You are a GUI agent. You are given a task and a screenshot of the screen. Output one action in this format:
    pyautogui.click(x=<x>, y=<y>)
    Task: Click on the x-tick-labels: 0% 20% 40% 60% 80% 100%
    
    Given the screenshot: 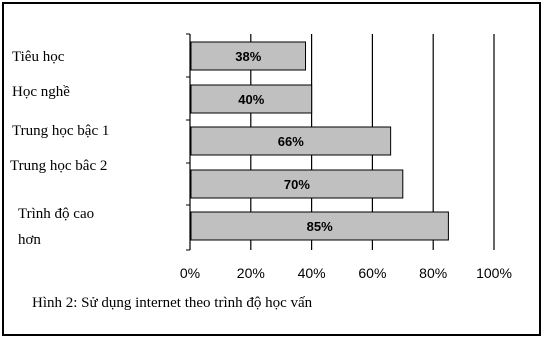 What is the action you would take?
    pyautogui.click(x=346, y=273)
    